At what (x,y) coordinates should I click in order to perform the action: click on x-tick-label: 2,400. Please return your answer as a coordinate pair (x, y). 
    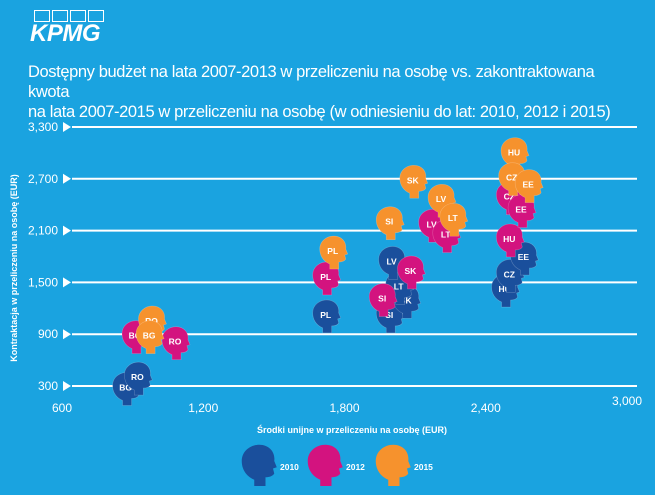
    Looking at the image, I should click on (486, 408).